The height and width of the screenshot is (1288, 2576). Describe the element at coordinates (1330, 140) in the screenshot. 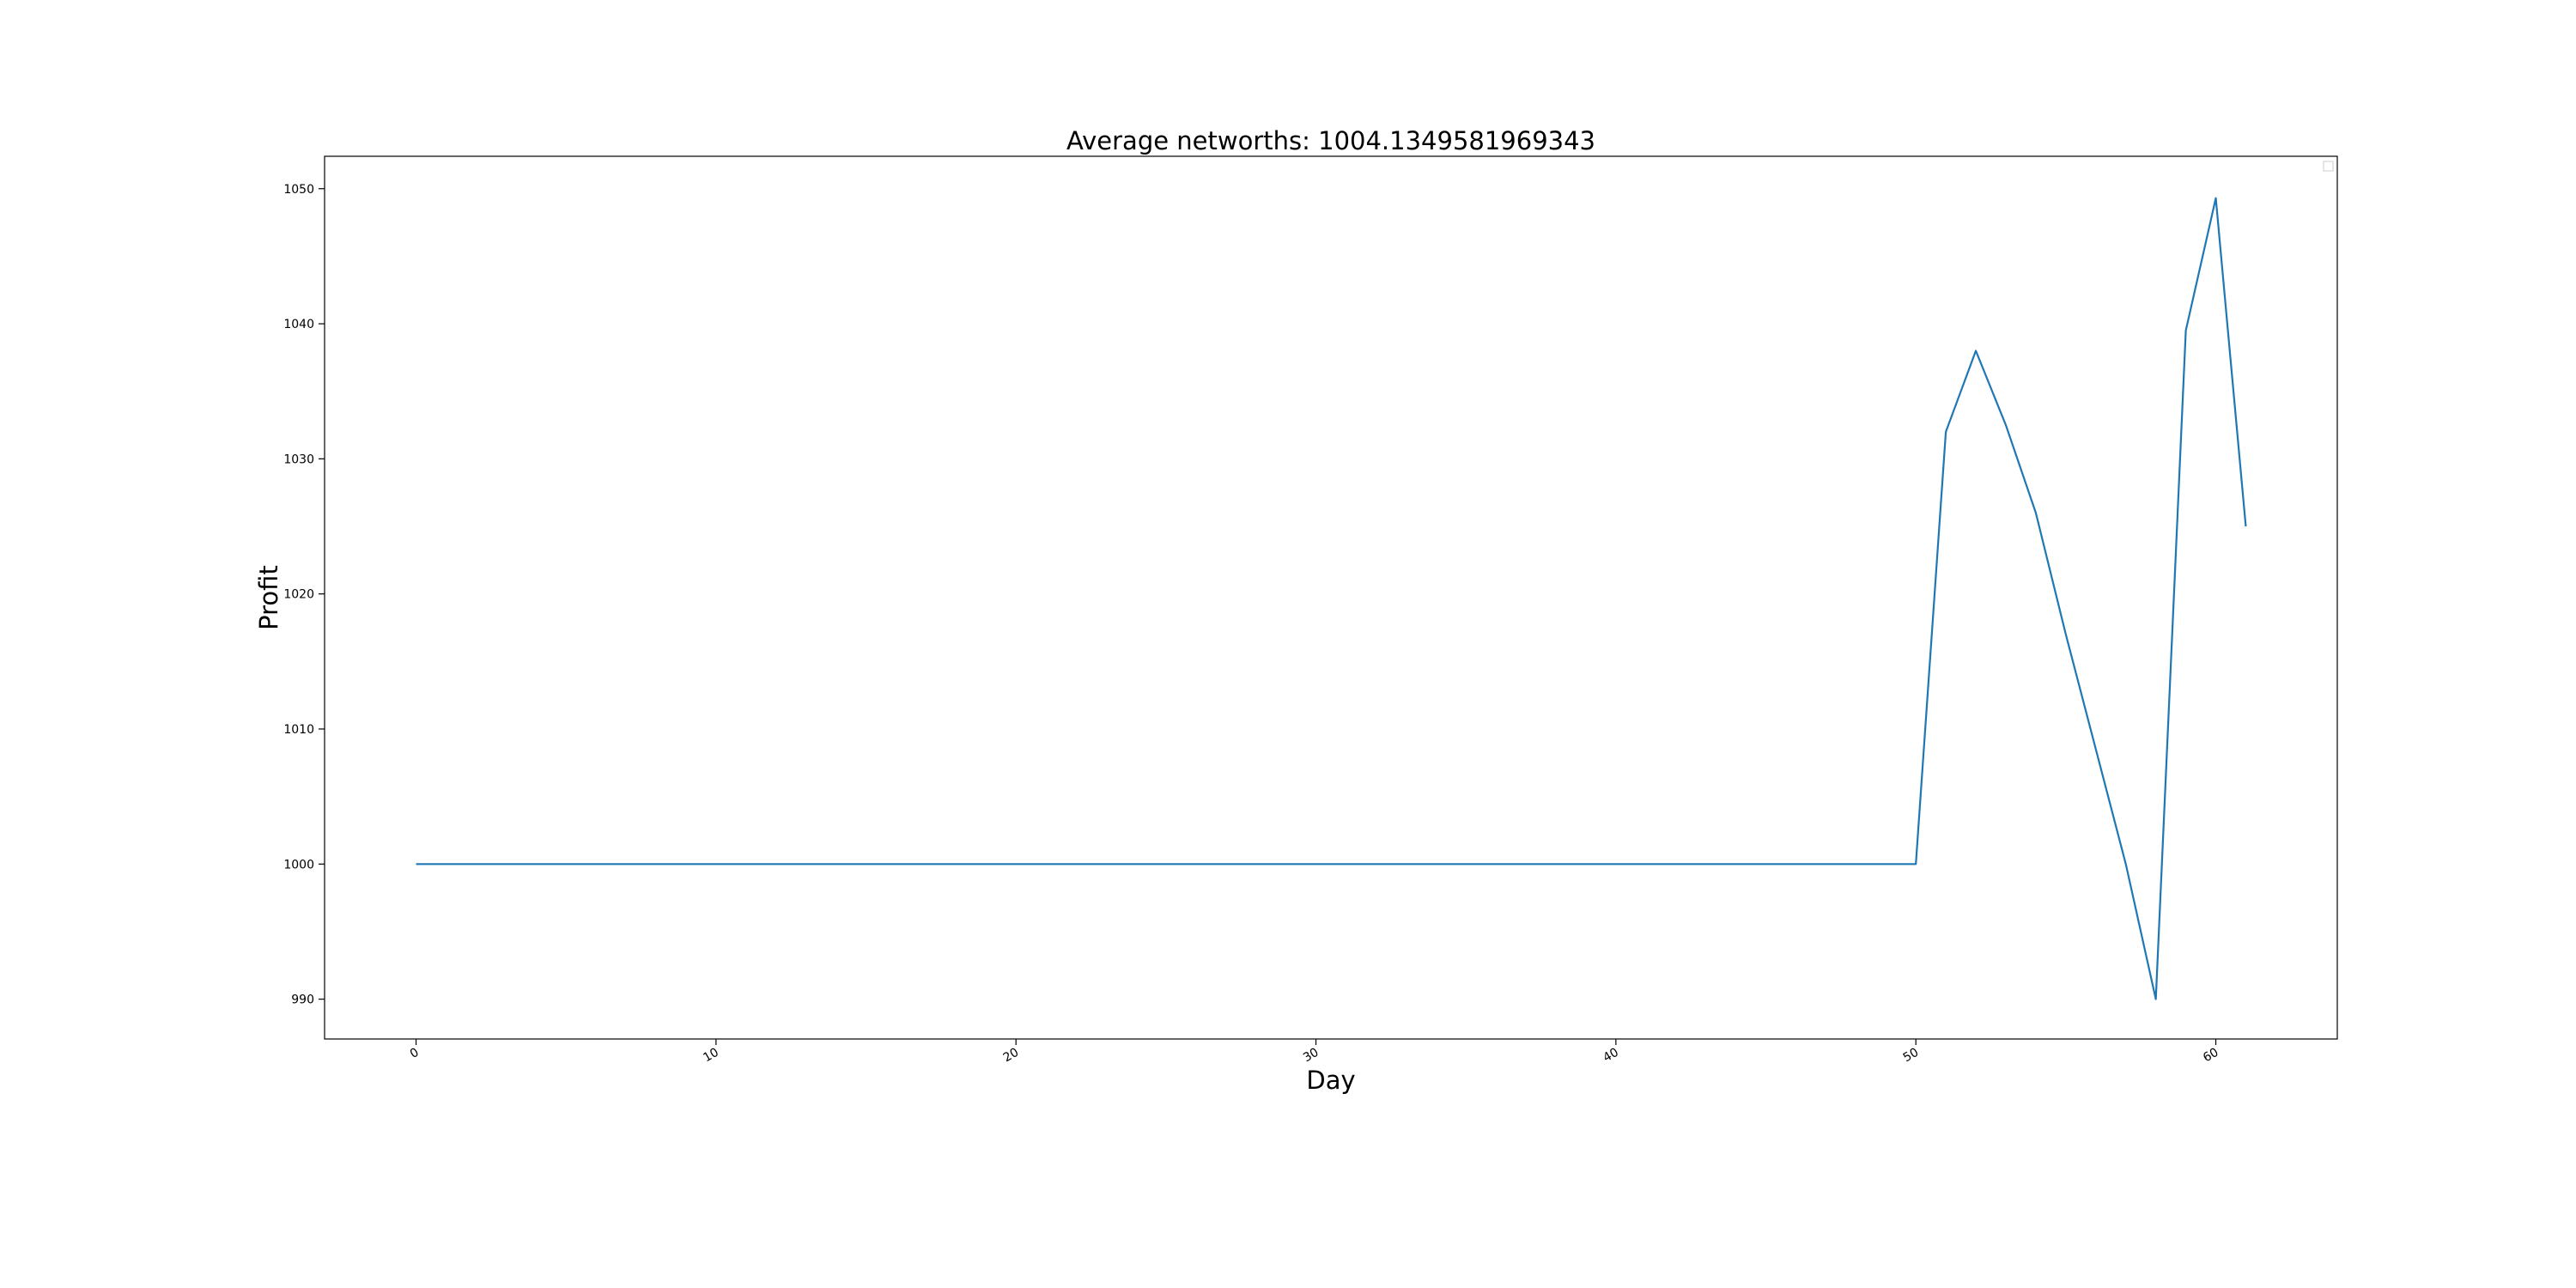

I see `chart-title: Average networths: 1004.1349581969343` at that location.